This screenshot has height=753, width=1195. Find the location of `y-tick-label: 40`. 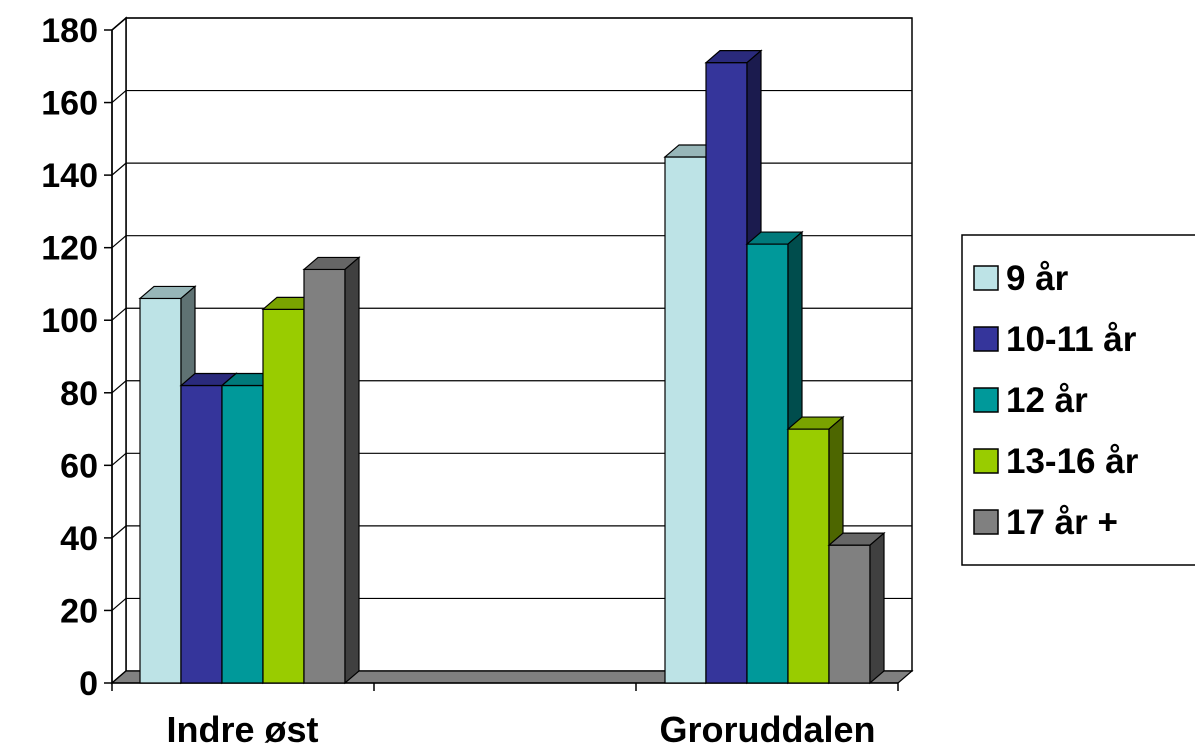

y-tick-label: 40 is located at coordinates (79, 539).